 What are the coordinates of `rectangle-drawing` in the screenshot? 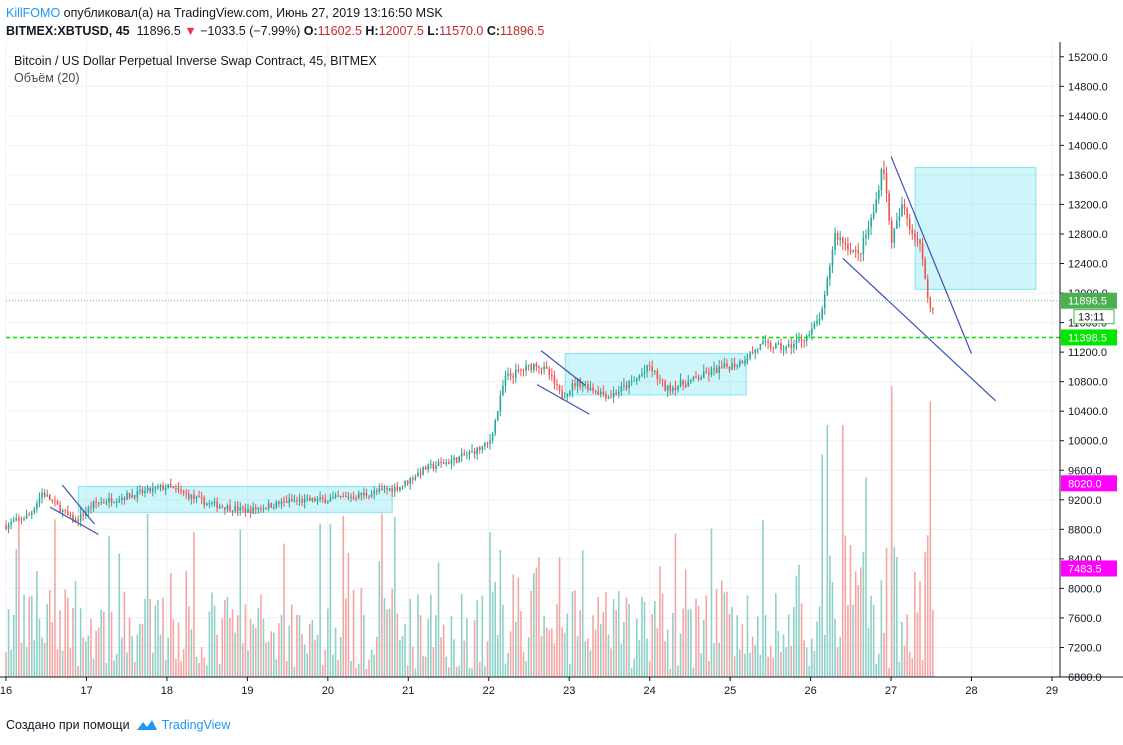 It's located at (975, 228).